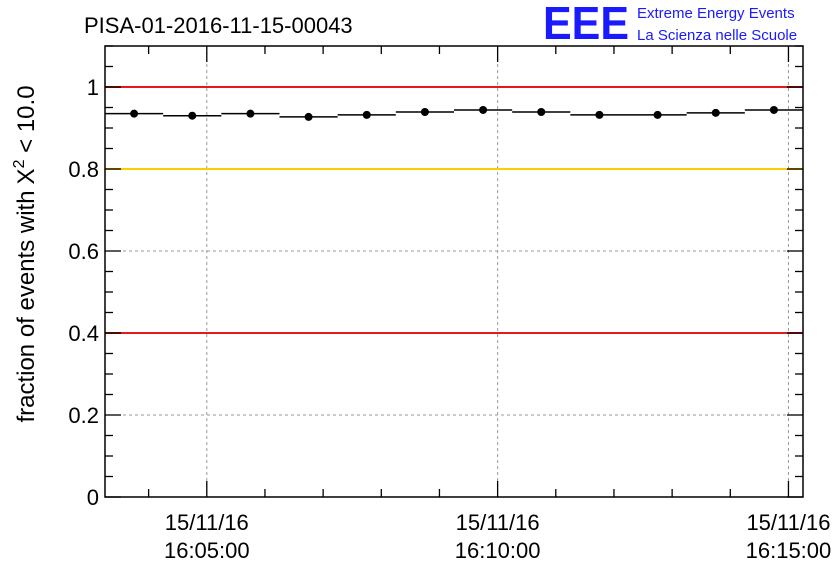  Describe the element at coordinates (26, 122) in the screenshot. I see `y-axis-label-threshold: < 10.0` at that location.